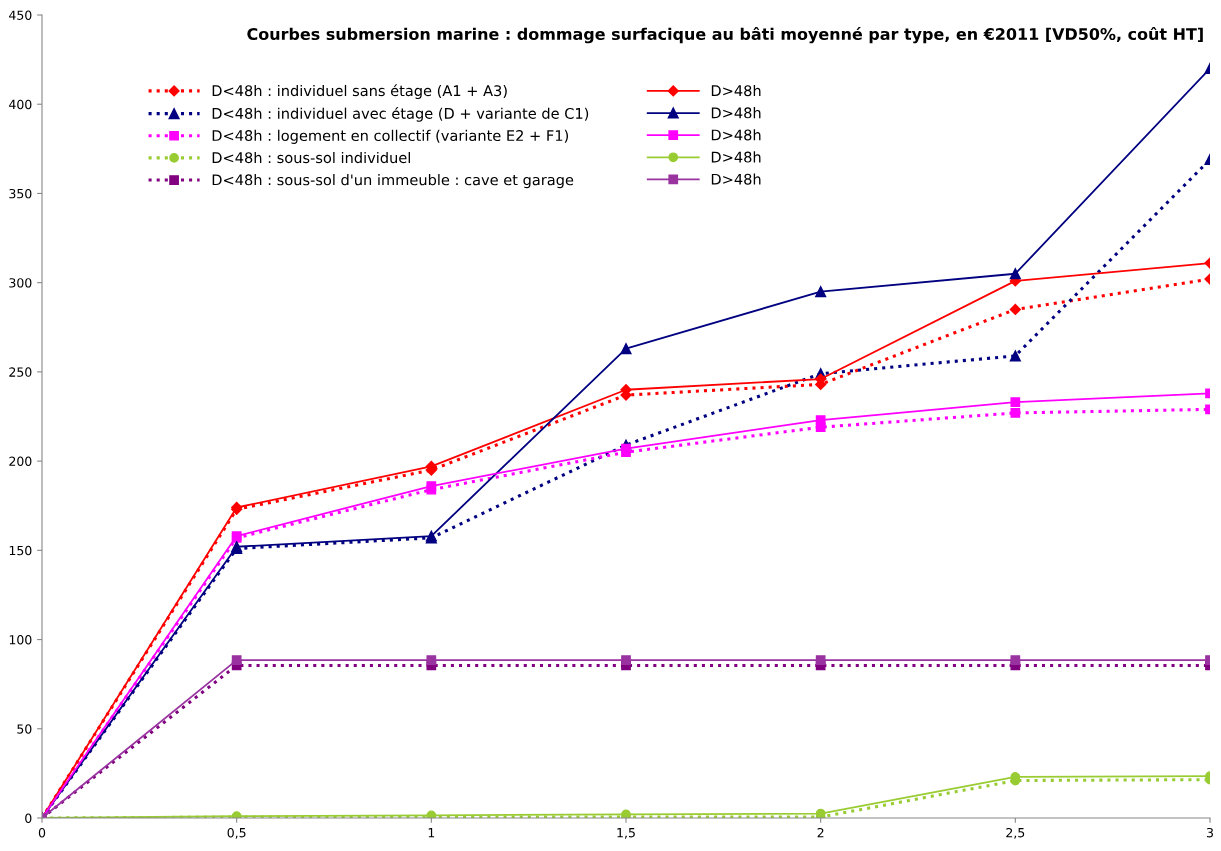  What do you see at coordinates (20, 283) in the screenshot?
I see `y-tick-label: 300` at bounding box center [20, 283].